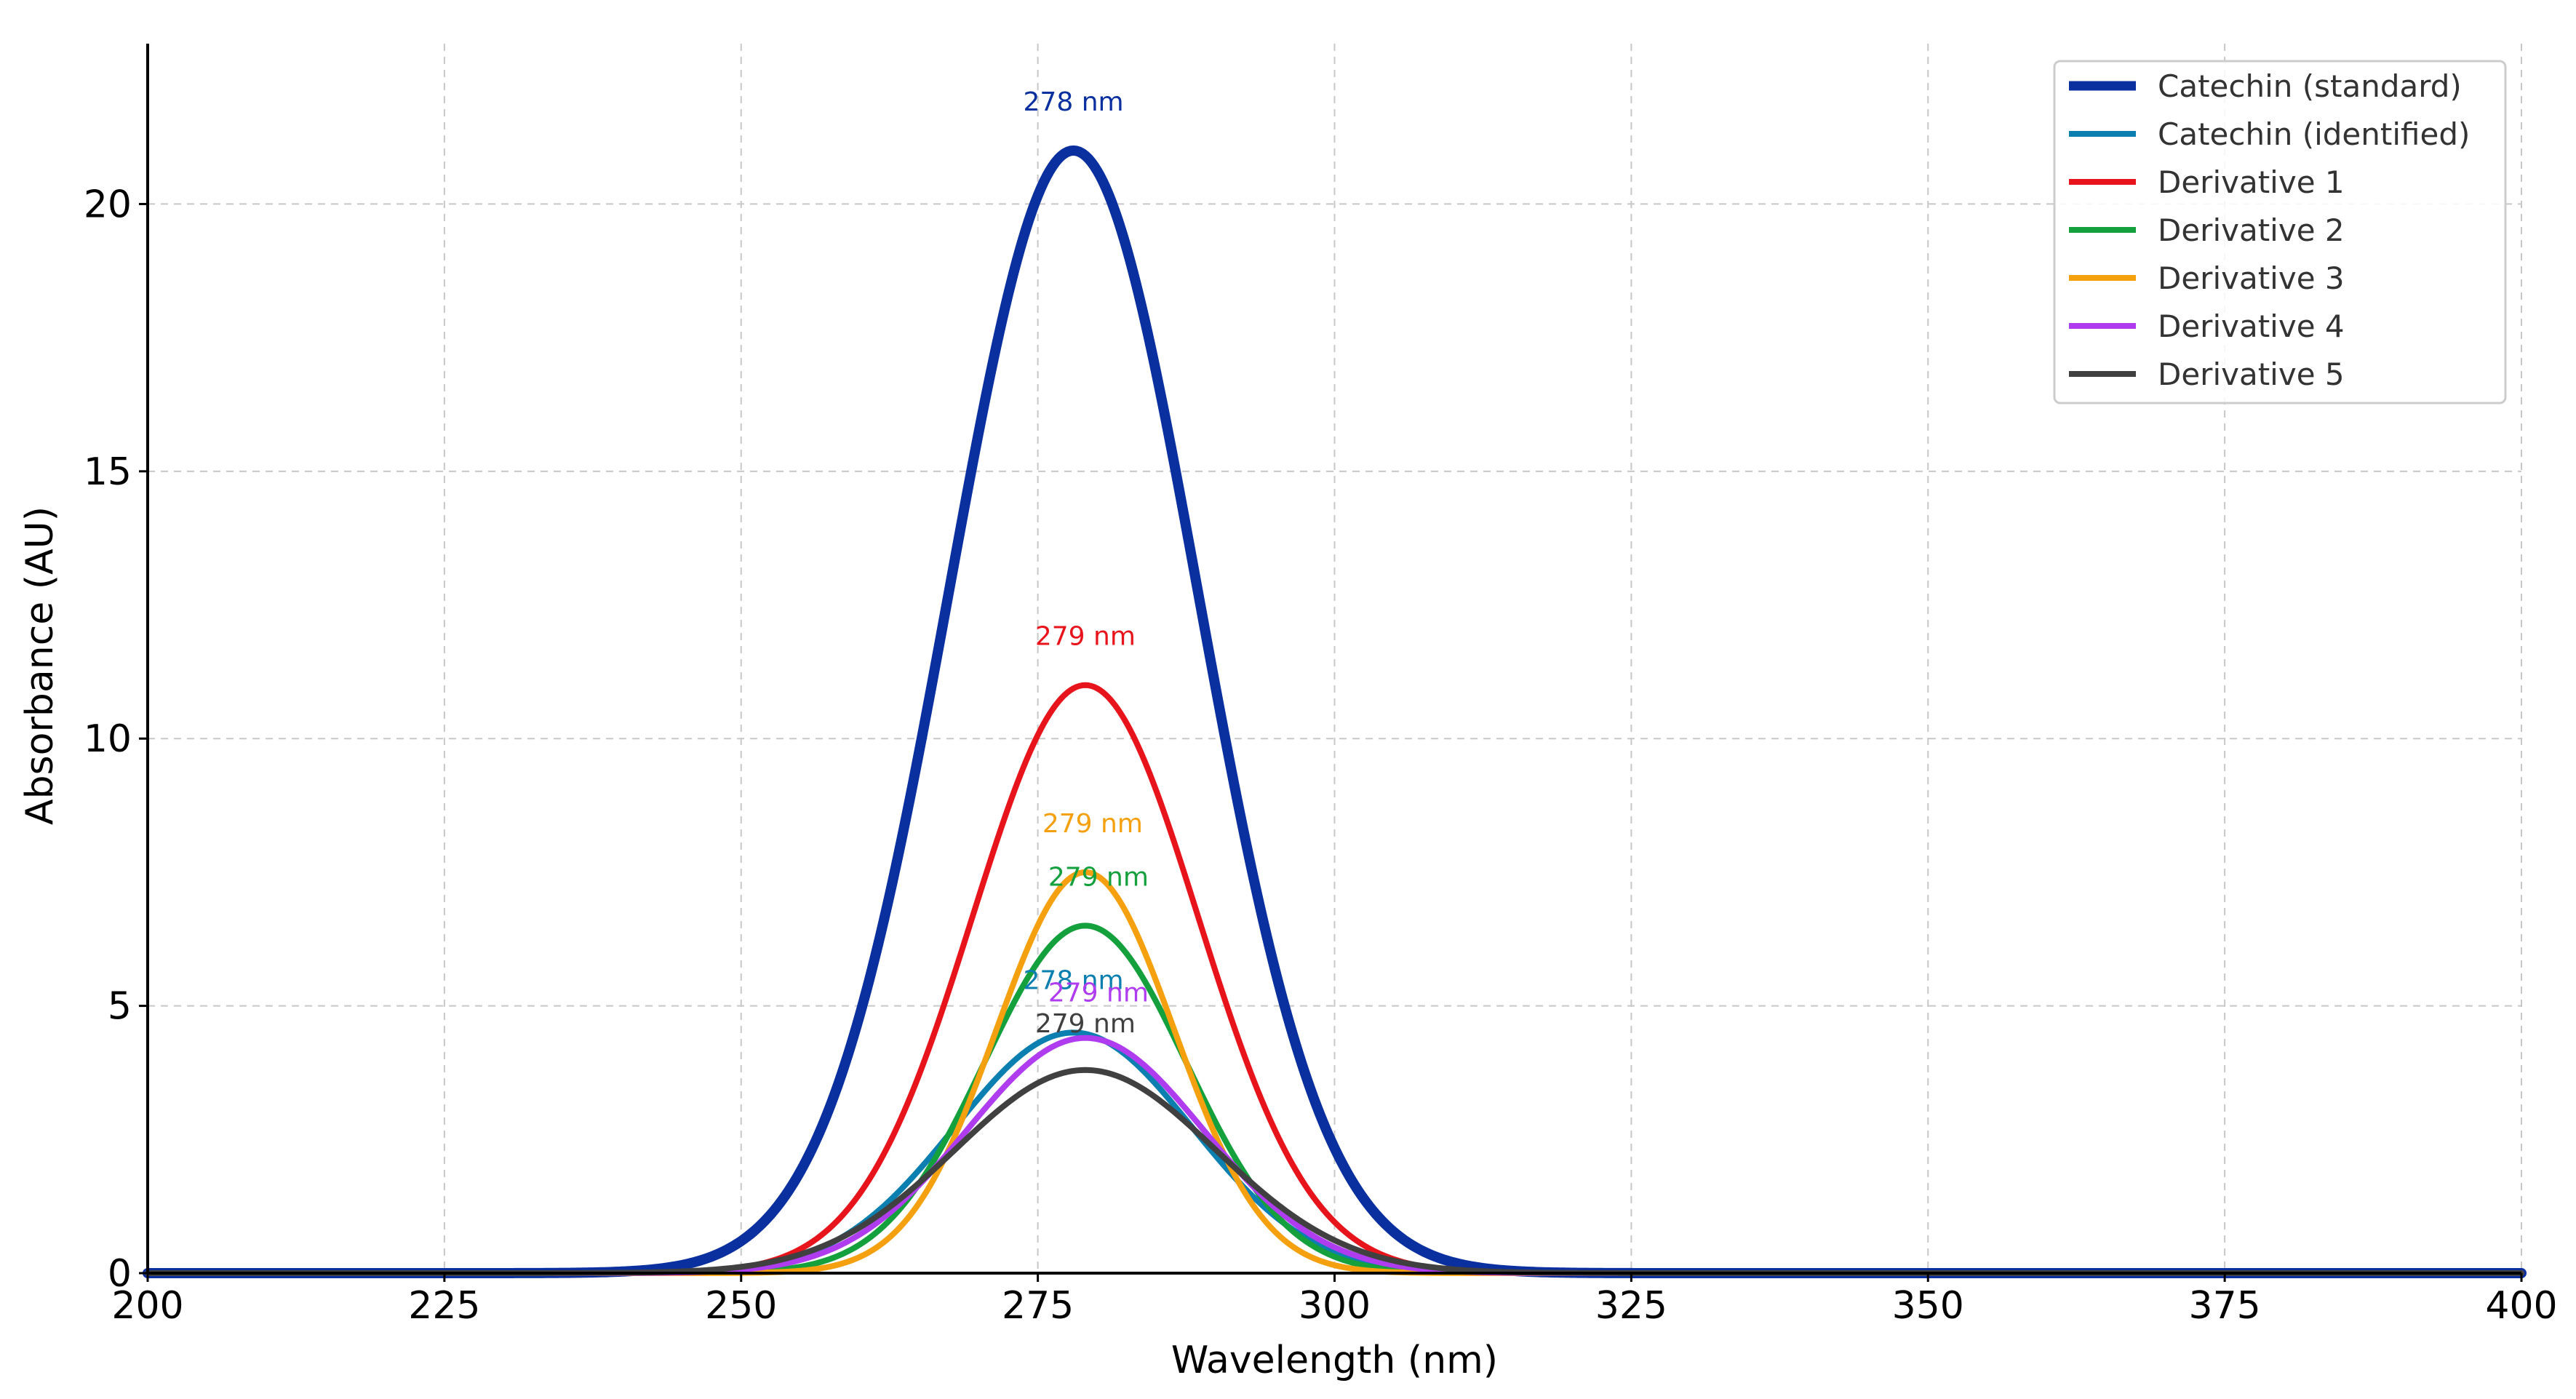 This screenshot has height=1399, width=2576. Describe the element at coordinates (108, 472) in the screenshot. I see `y-tick-label: 15` at that location.